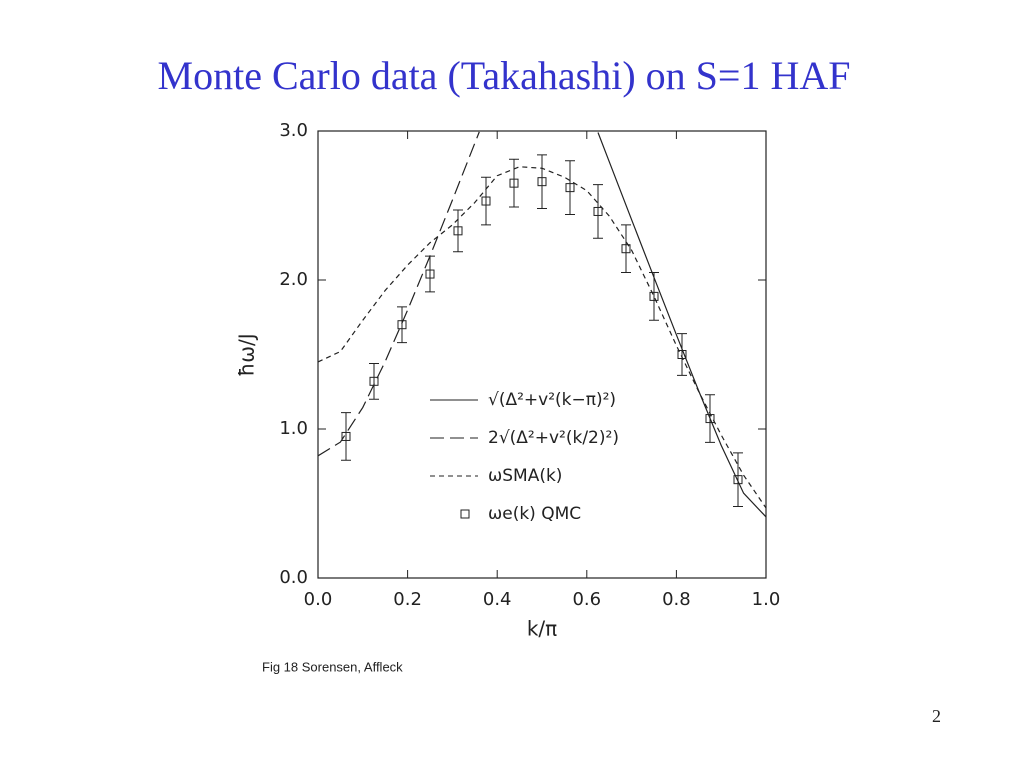 The height and width of the screenshot is (768, 1024). What do you see at coordinates (407, 599) in the screenshot?
I see `x-tick-label: 0.2` at bounding box center [407, 599].